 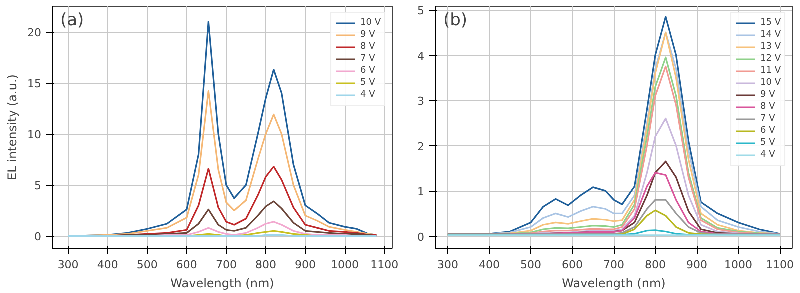 What do you see at coordinates (72, 20) in the screenshot?
I see `annotation: (a)` at bounding box center [72, 20].